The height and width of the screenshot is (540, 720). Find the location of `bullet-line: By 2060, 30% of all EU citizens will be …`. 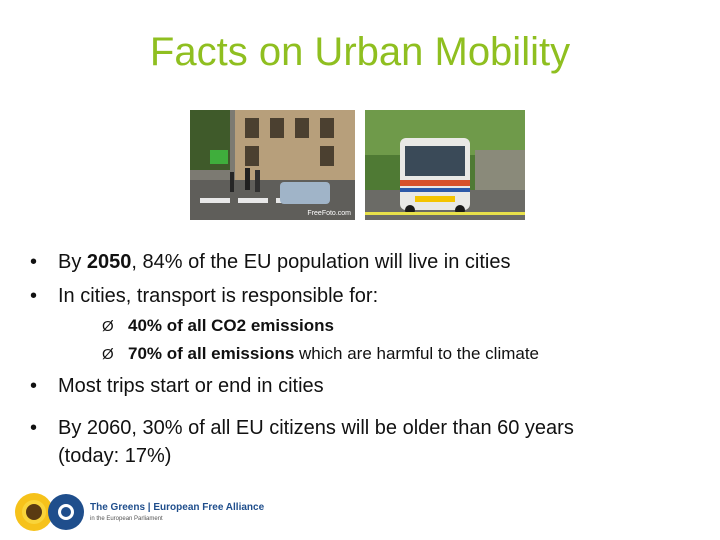

bullet-line: By 2060, 30% of all EU citizens will be … is located at coordinates (316, 428).